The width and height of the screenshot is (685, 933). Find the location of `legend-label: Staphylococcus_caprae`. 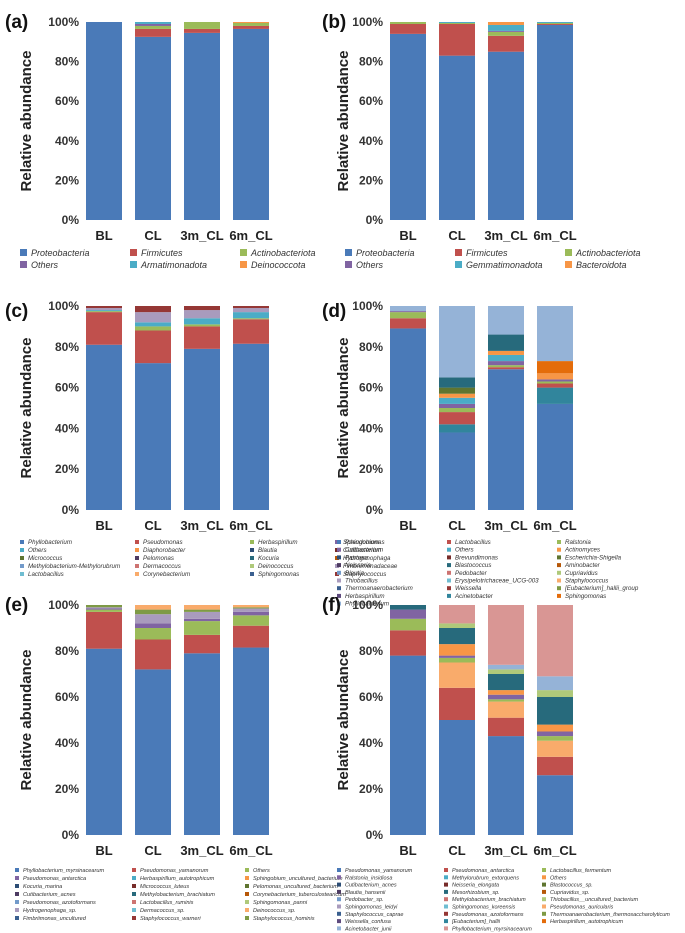

legend-label: Staphylococcus_caprae is located at coordinates (374, 915).